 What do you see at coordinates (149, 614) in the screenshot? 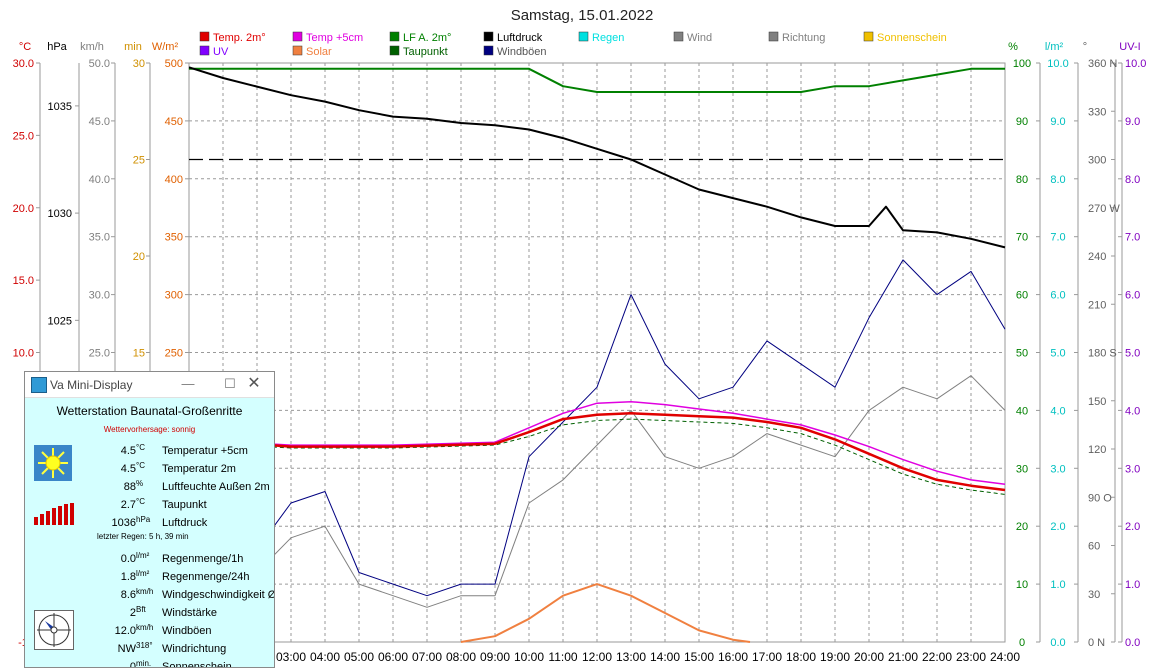
I see `reading-row: 2 Bft Windstärke` at bounding box center [149, 614].